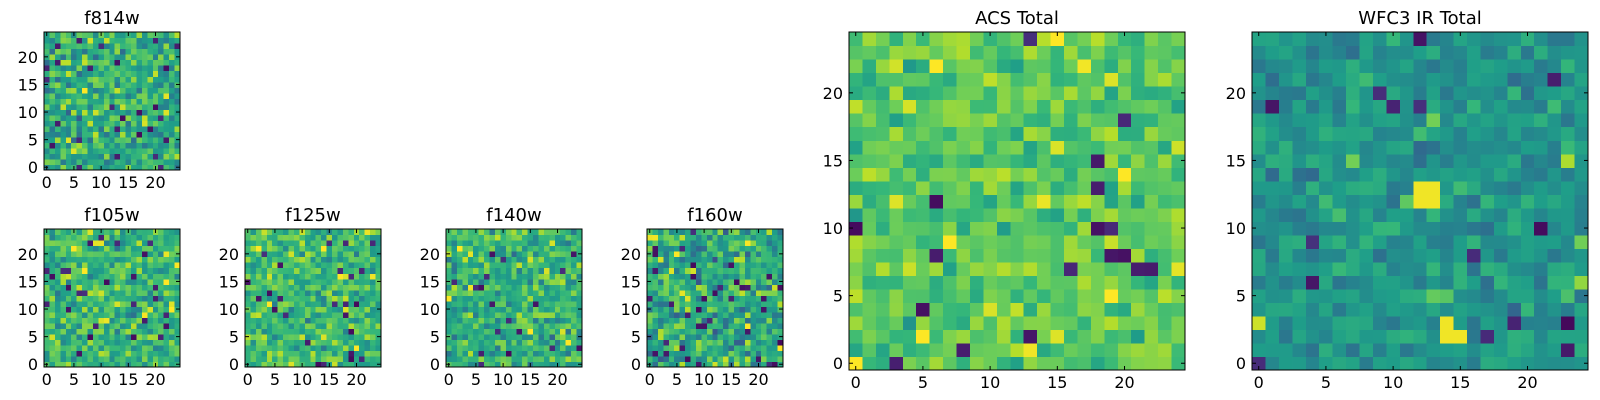 The height and width of the screenshot is (400, 1600). Describe the element at coordinates (923, 382) in the screenshot. I see `x-tick-label: 5` at that location.